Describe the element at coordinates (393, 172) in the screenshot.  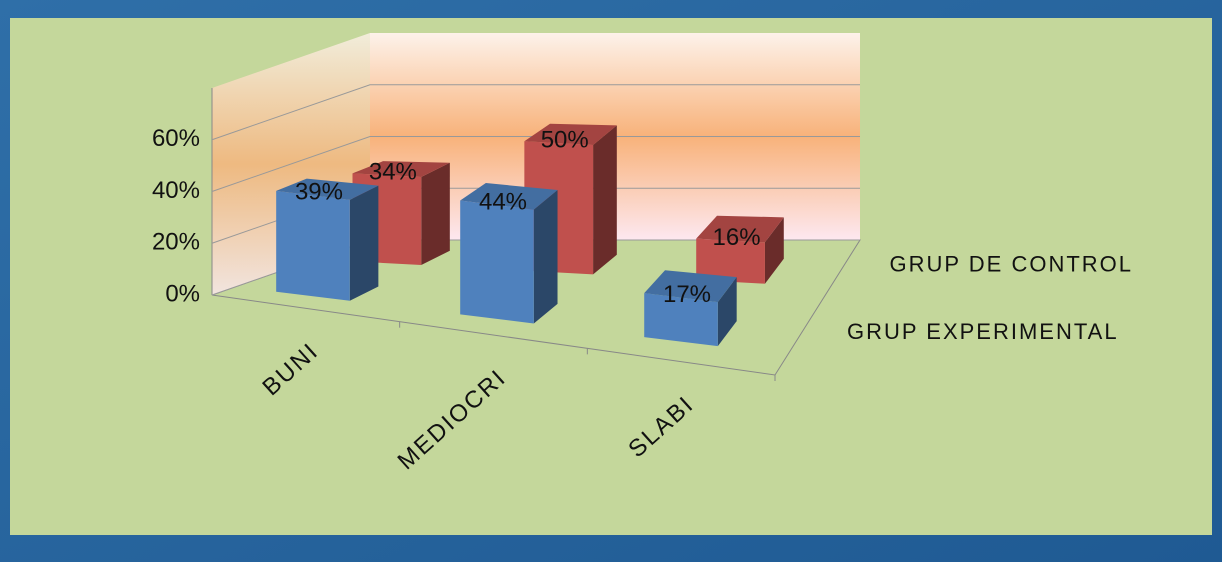
I see `data-label: 34%` at that location.